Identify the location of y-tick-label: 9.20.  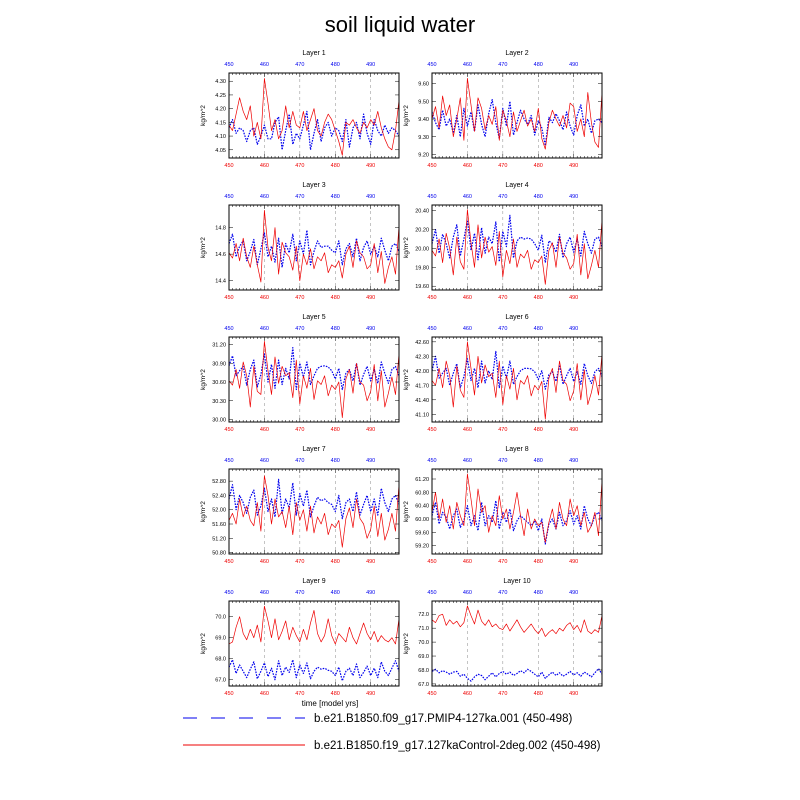
(423, 155).